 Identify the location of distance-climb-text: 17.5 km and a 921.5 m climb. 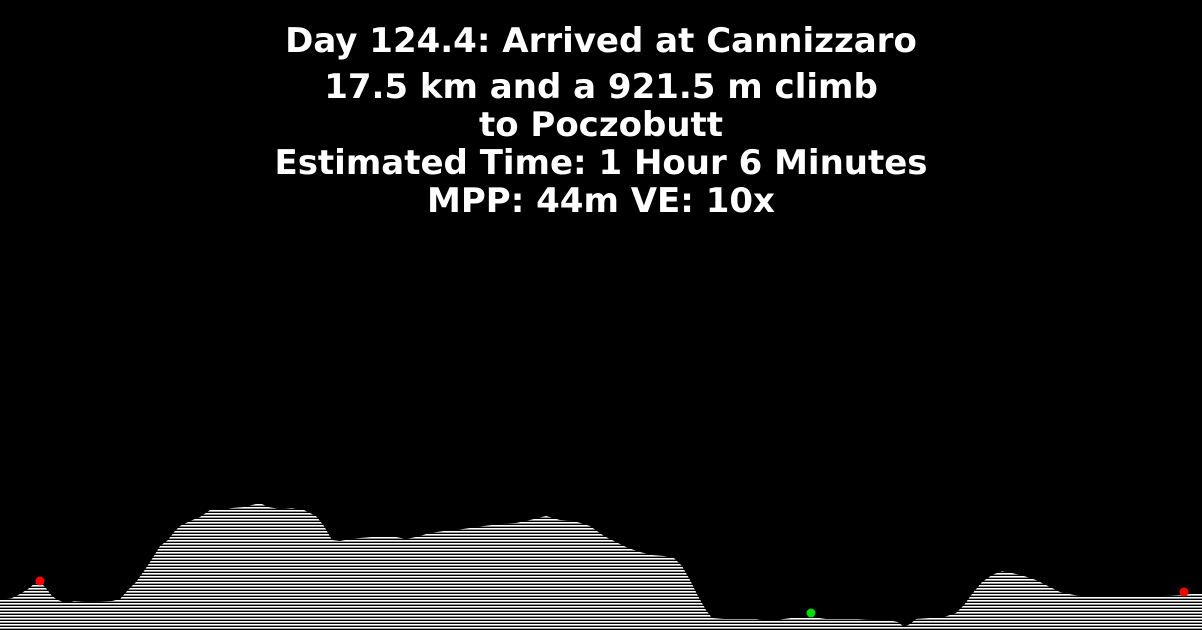
(601, 87).